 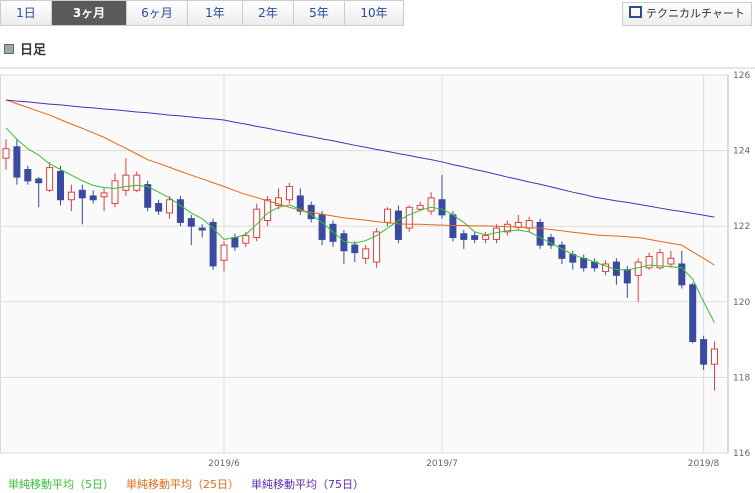 I want to click on legend-entry: 単純移動平均（25日）, so click(x=182, y=484).